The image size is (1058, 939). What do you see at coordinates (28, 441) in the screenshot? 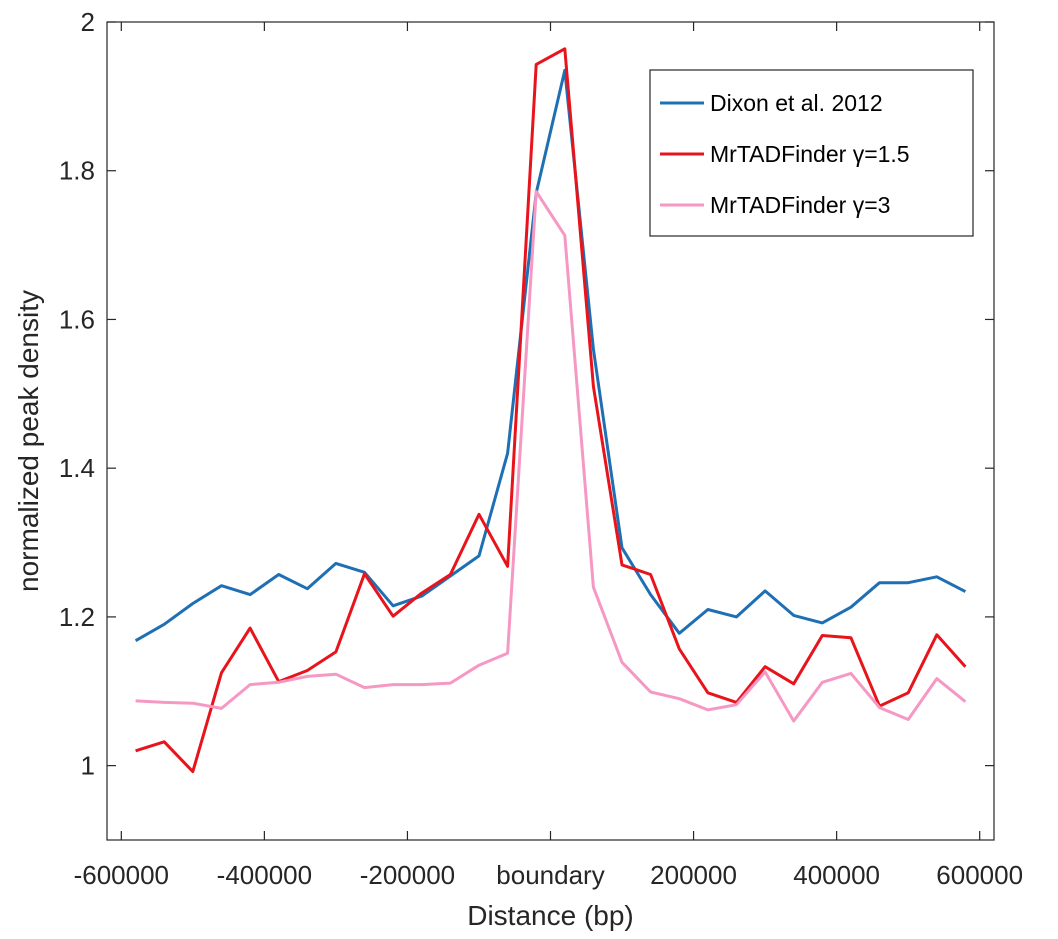
I see `y-axis-title: normalized peak density` at bounding box center [28, 441].